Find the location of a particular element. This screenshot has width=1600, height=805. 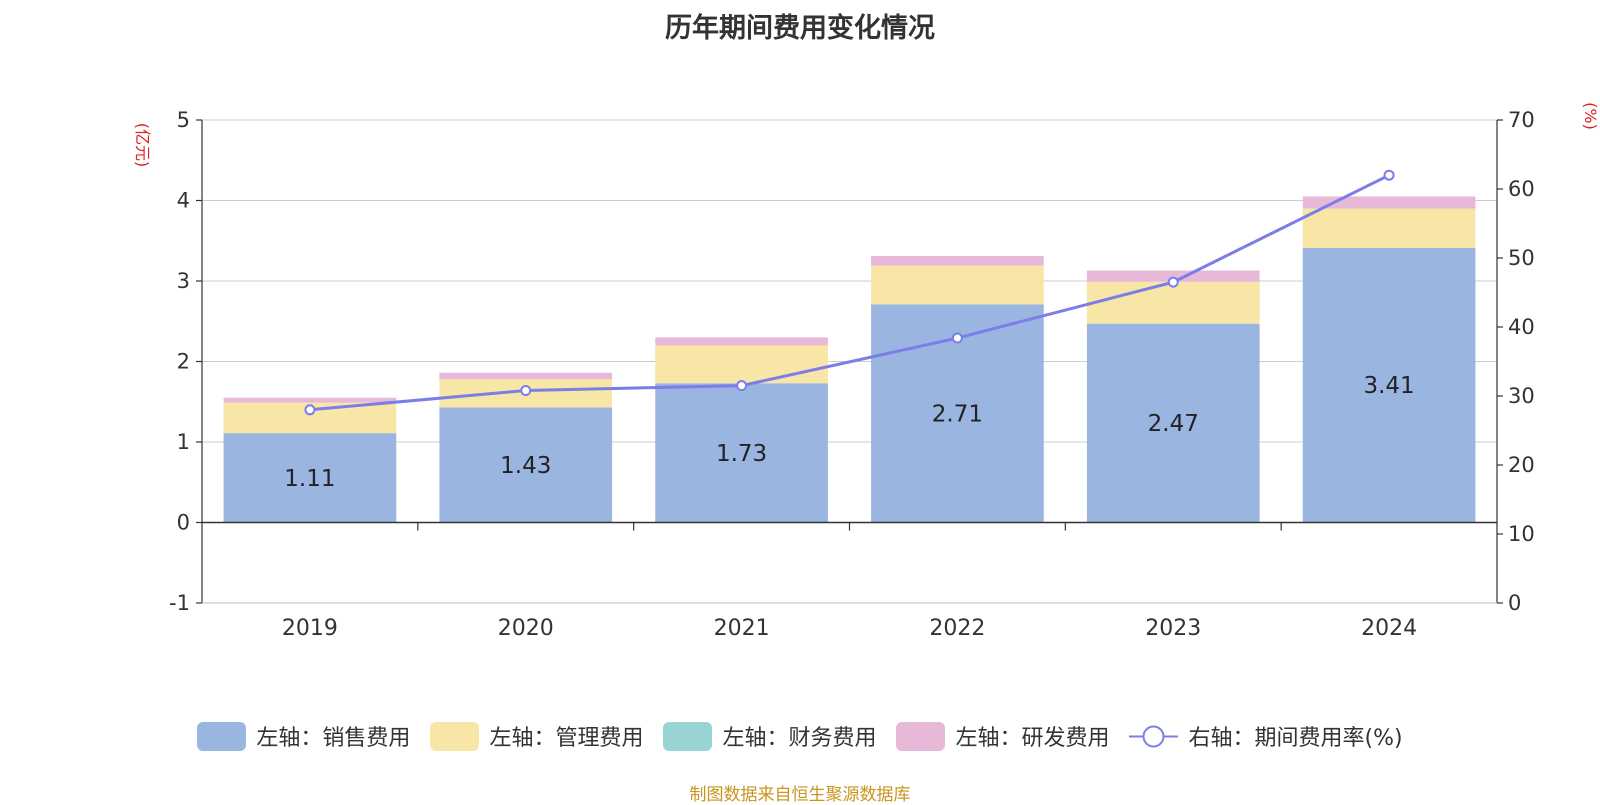

y-left-tick-label: 5 is located at coordinates (183, 120).